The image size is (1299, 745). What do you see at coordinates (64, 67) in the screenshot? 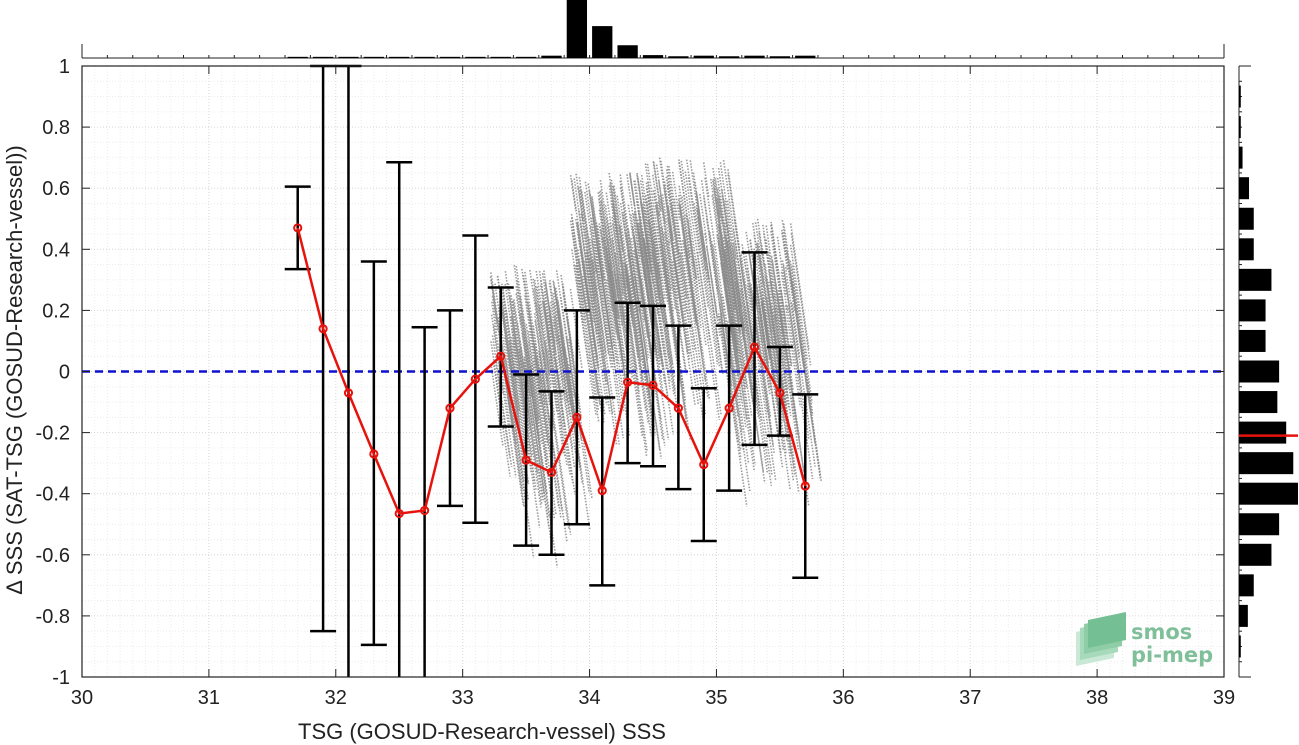
I see `y-tick-label: 1` at bounding box center [64, 67].